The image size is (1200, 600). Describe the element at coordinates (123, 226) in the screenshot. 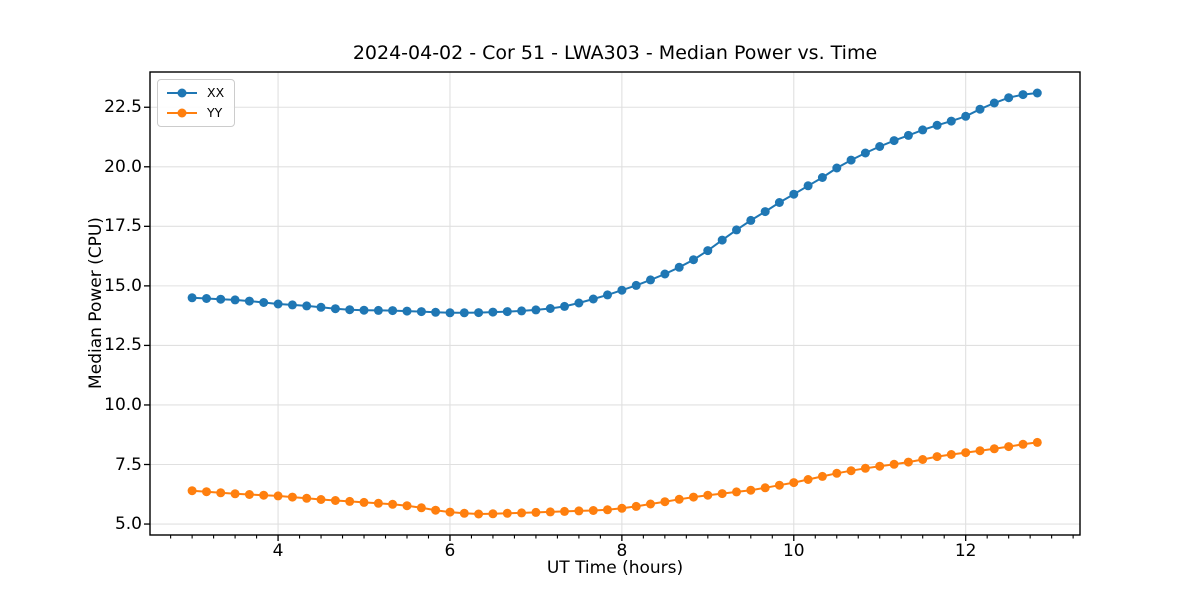

I see `y-tick-label: 17.5` at that location.